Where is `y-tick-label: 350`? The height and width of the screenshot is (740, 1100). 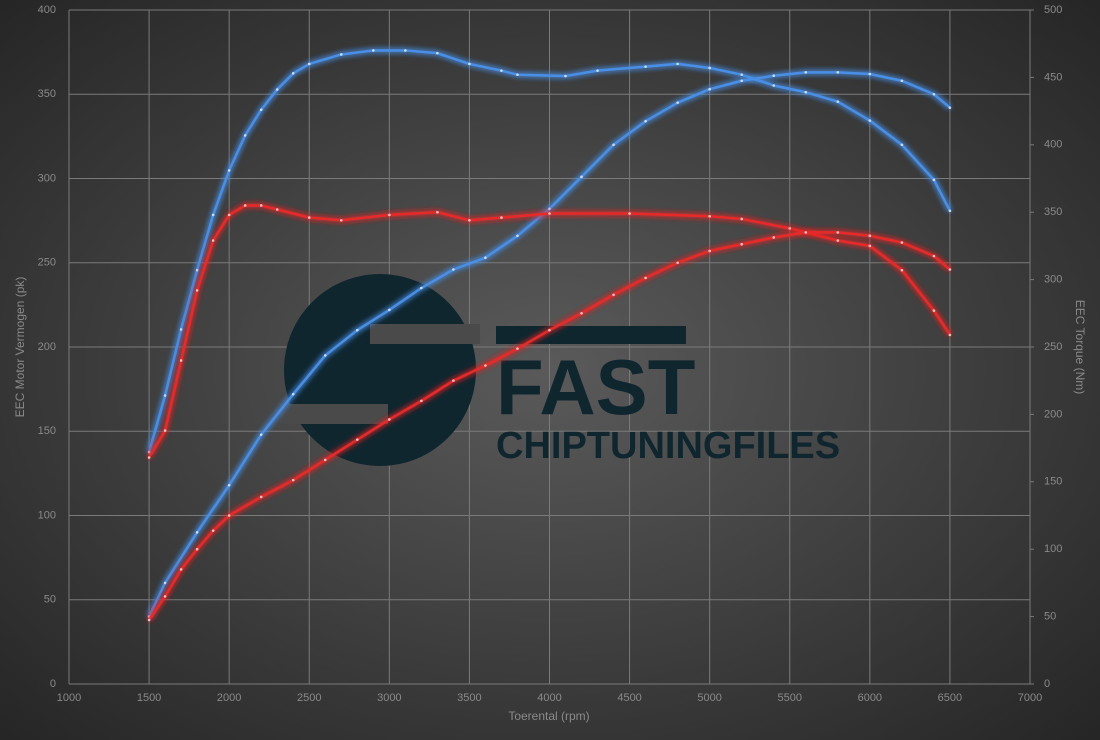 y-tick-label: 350 is located at coordinates (47, 94).